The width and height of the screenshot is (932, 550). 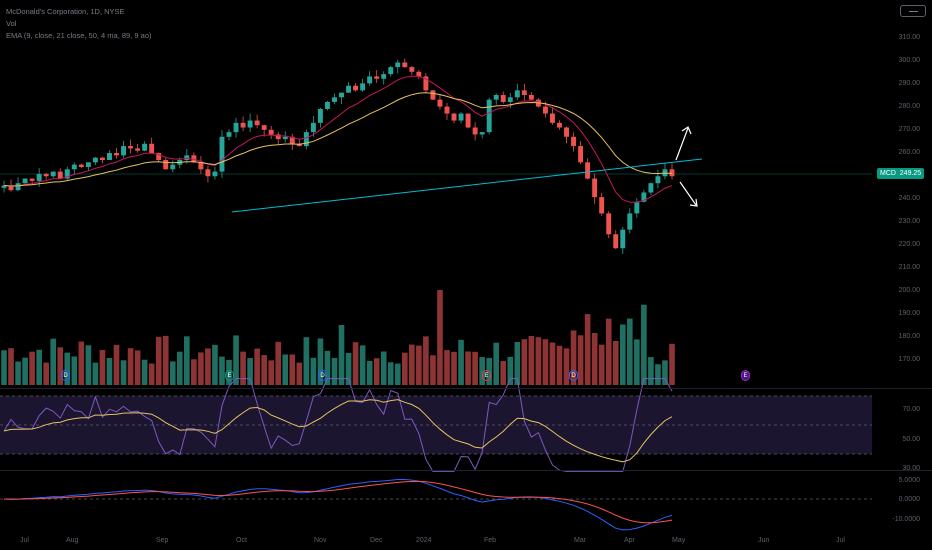 What do you see at coordinates (764, 540) in the screenshot?
I see `time-axis-label: Jun` at bounding box center [764, 540].